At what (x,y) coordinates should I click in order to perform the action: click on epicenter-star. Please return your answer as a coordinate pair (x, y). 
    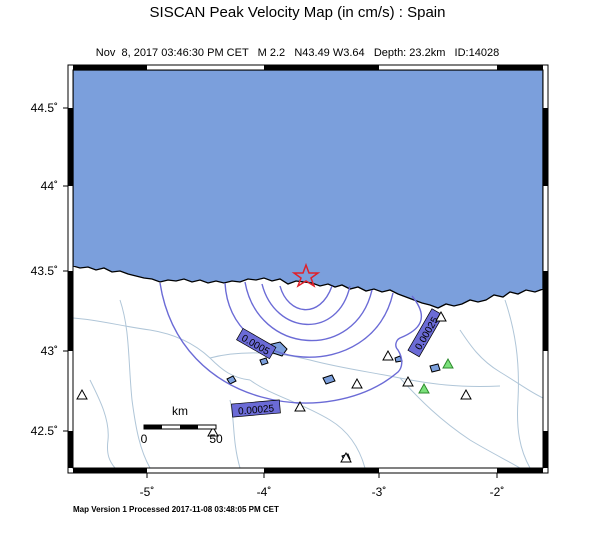
    Looking at the image, I should click on (306, 275).